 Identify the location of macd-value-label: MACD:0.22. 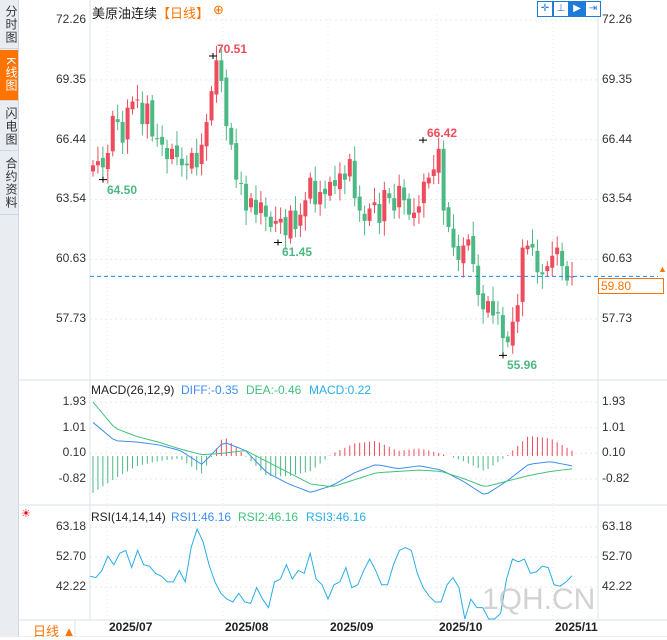
(340, 390).